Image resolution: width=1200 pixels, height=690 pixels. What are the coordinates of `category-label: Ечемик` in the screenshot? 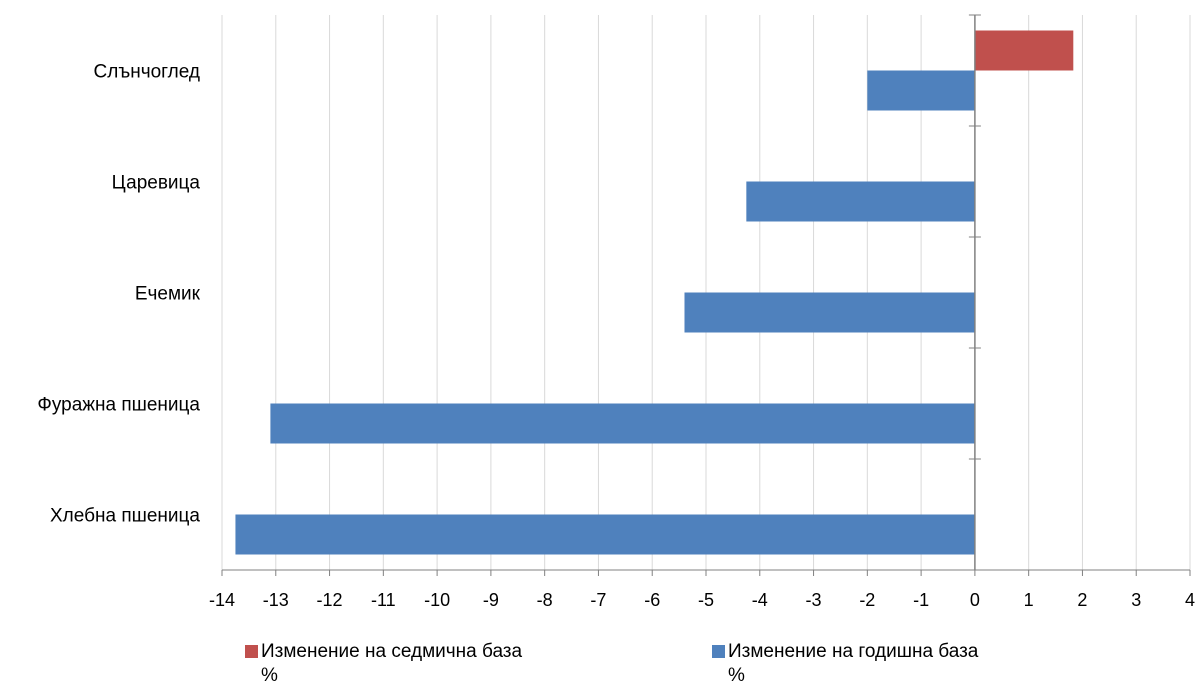 It's located at (168, 294).